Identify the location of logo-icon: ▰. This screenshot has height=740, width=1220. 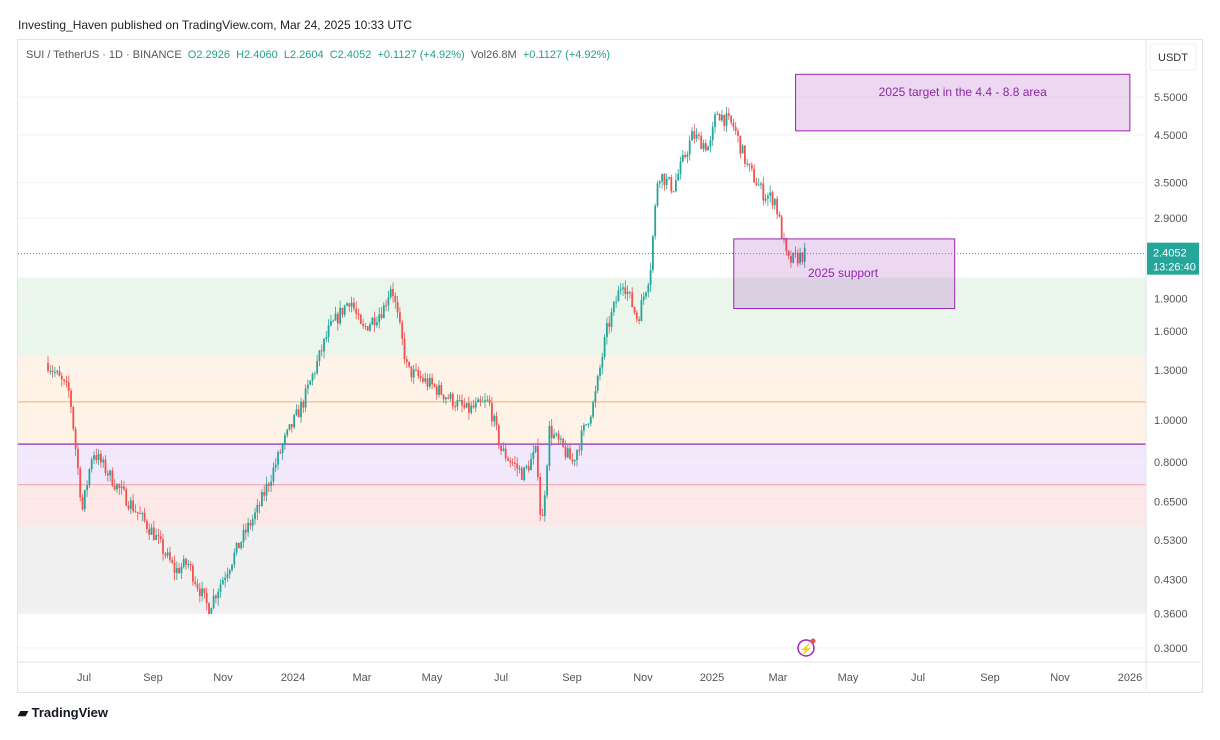
(23, 712).